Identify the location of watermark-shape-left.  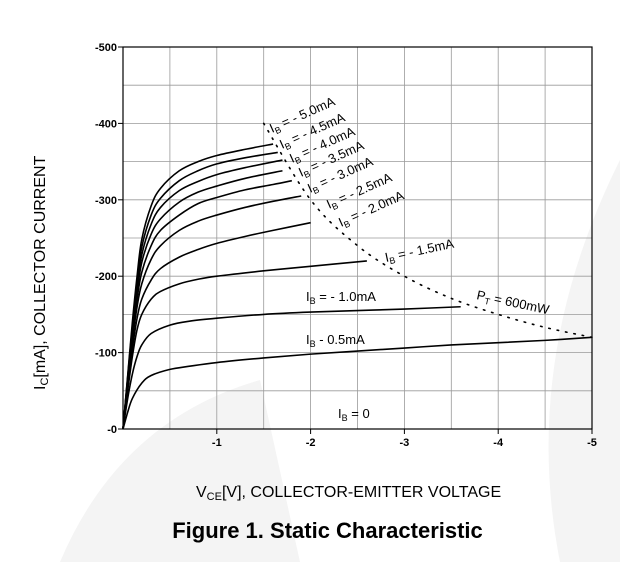
(180, 471).